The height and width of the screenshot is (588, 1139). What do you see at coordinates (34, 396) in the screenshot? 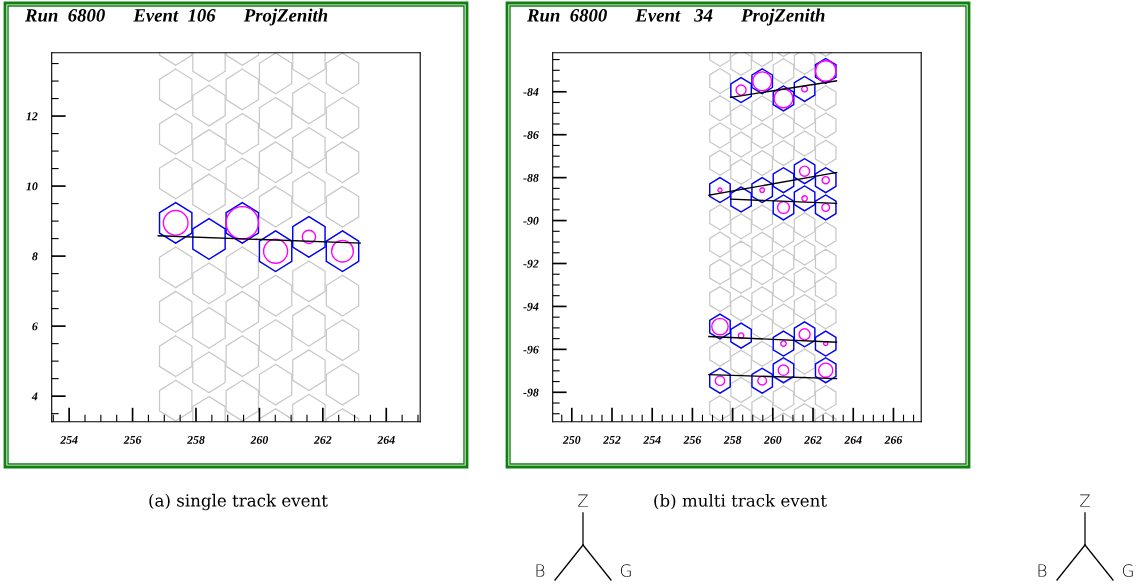
I see `y-tick-label: 4` at bounding box center [34, 396].